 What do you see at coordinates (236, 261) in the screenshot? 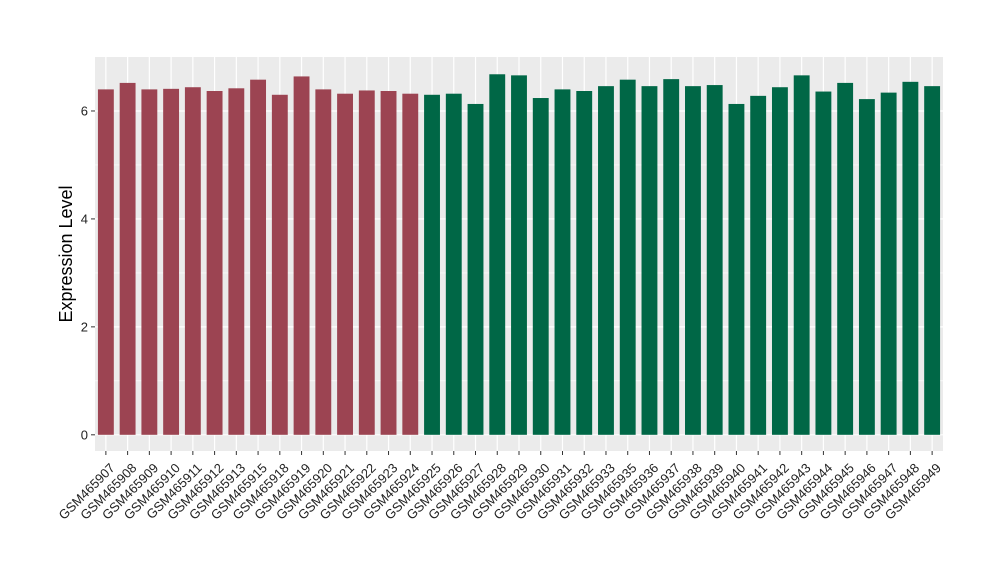
I see `bar-GSM465913` at bounding box center [236, 261].